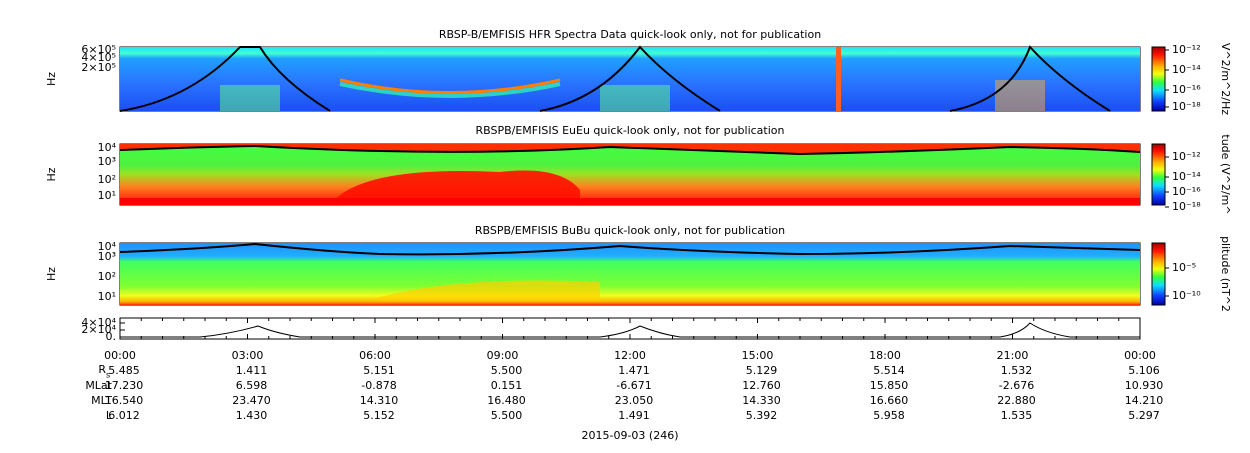 The height and width of the screenshot is (453, 1250). What do you see at coordinates (885, 355) in the screenshot?
I see `x-tick-label: 18:00` at bounding box center [885, 355].